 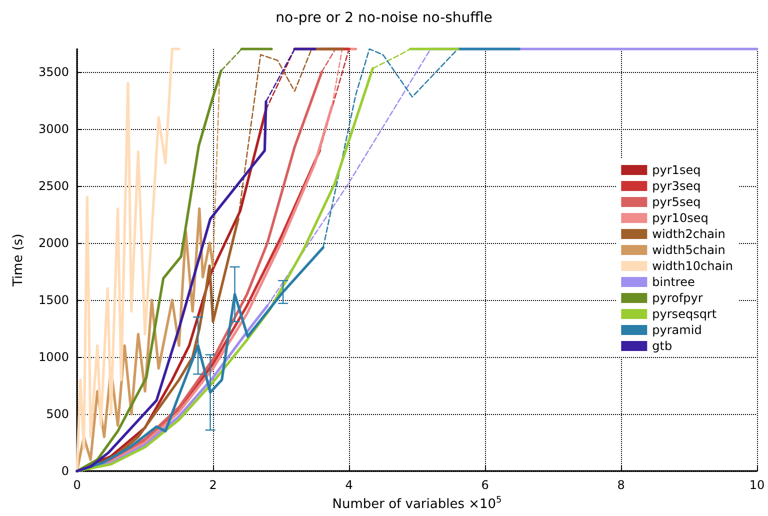 I want to click on legend-label: pyr1seq, so click(x=676, y=170).